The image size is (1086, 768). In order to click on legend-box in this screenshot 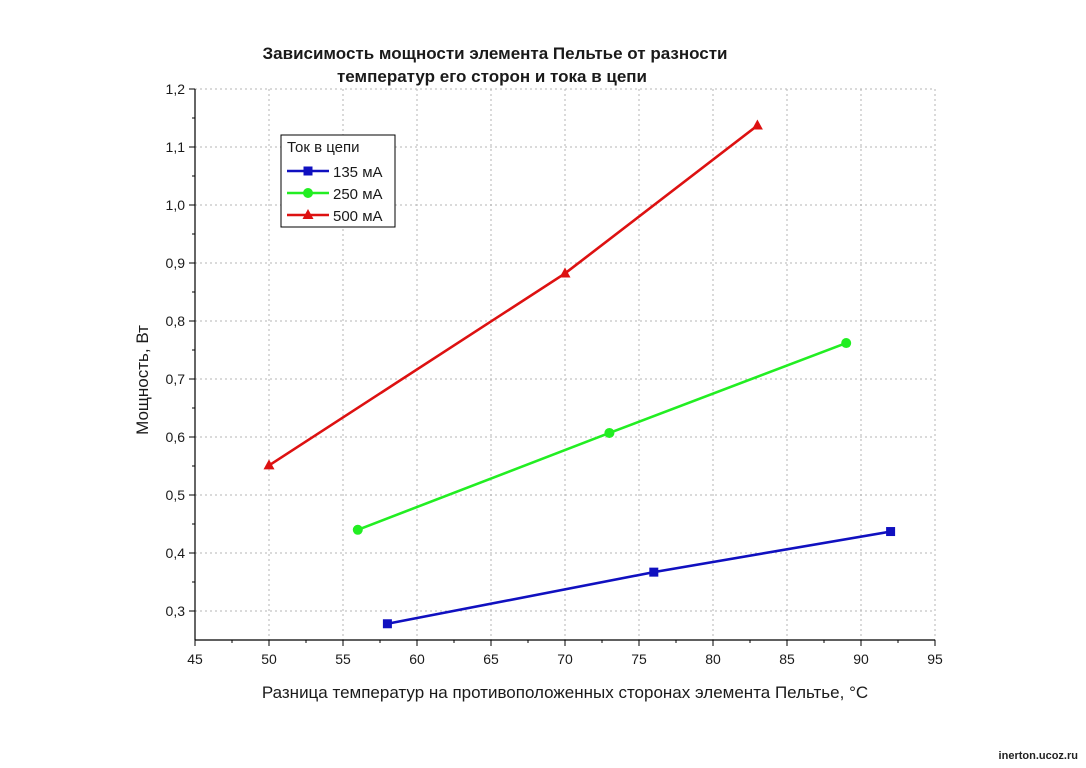, I will do `click(338, 181)`.